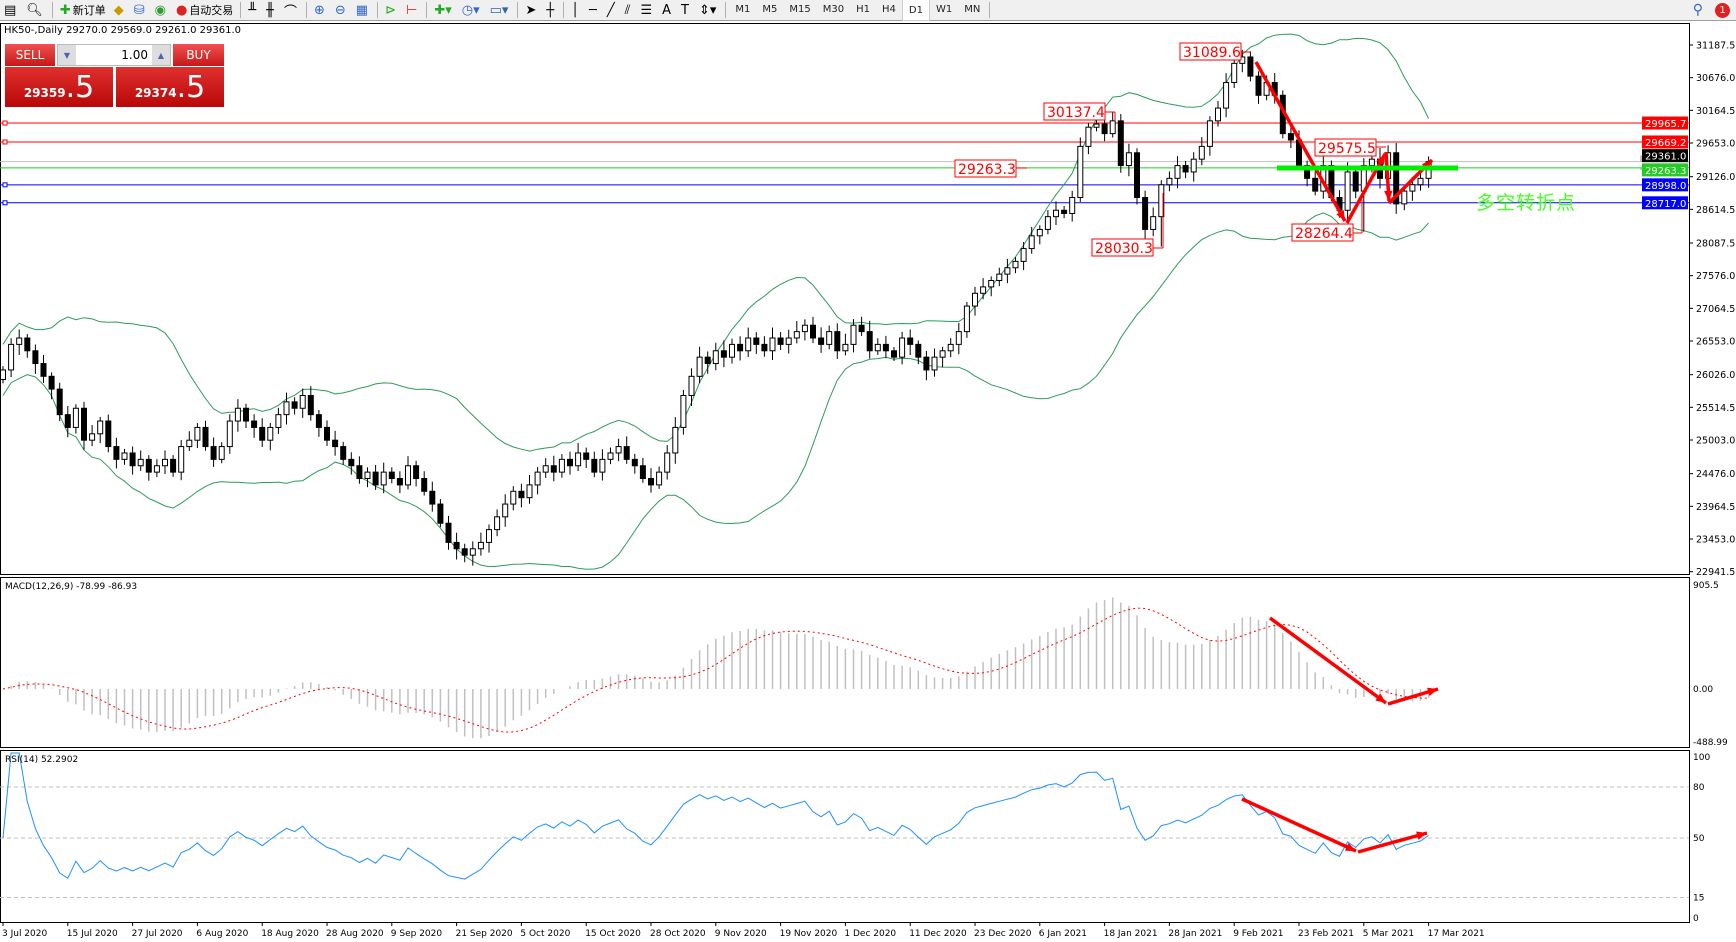  Describe the element at coordinates (594, 10) in the screenshot. I see `horizontal-line-button: ─` at that location.